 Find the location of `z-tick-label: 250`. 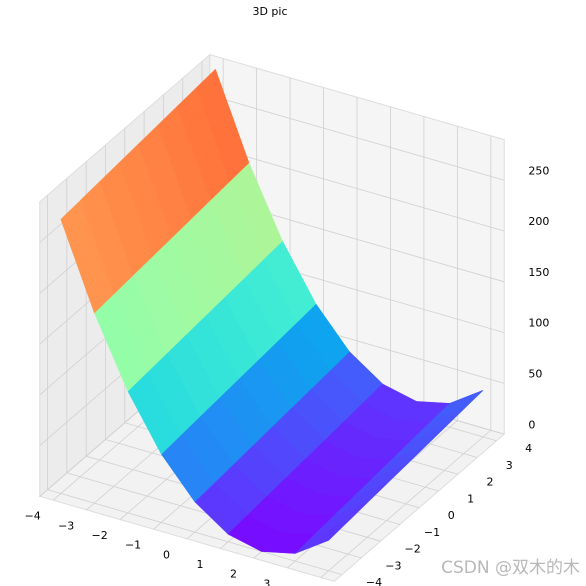

z-tick-label: 250 is located at coordinates (538, 170).